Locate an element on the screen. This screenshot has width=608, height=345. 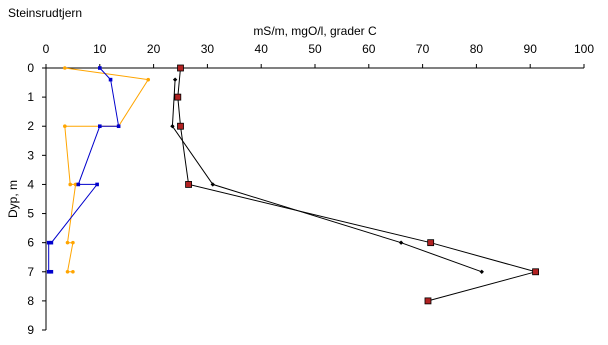
x-tick-label: 80 is located at coordinates (477, 49).